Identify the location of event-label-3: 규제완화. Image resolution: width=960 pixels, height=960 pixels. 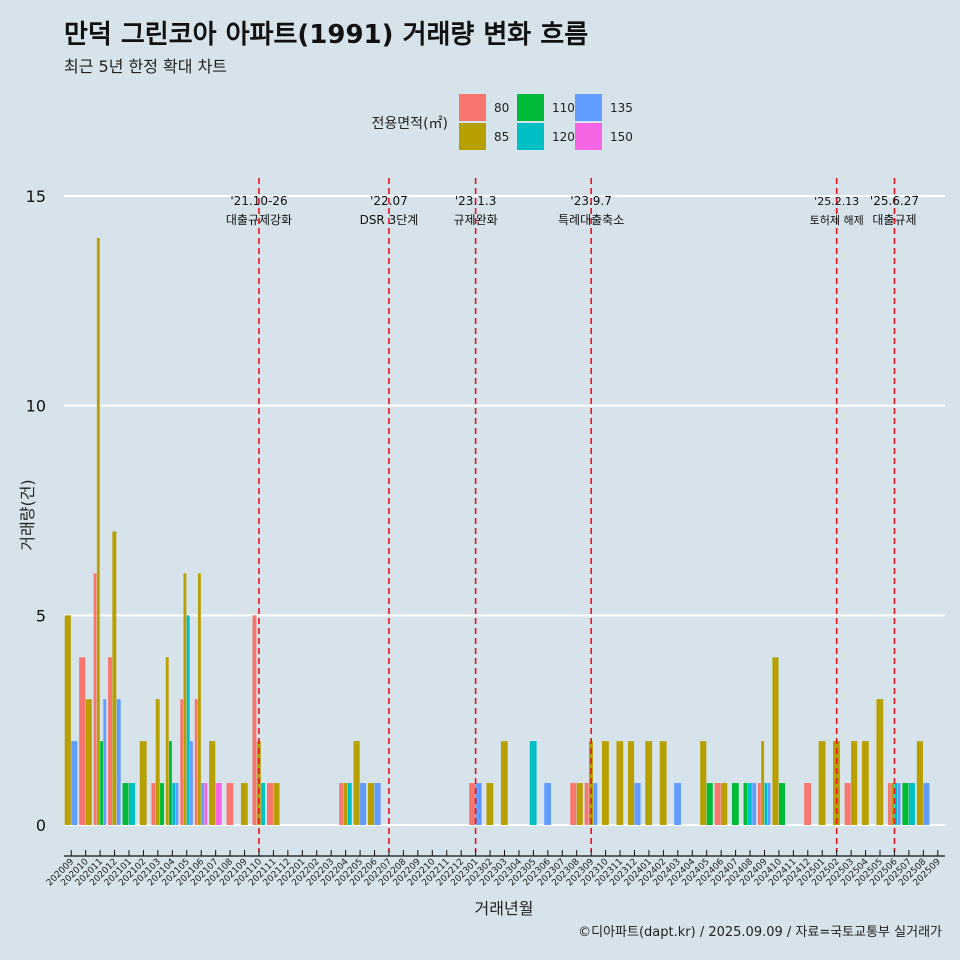
(476, 220).